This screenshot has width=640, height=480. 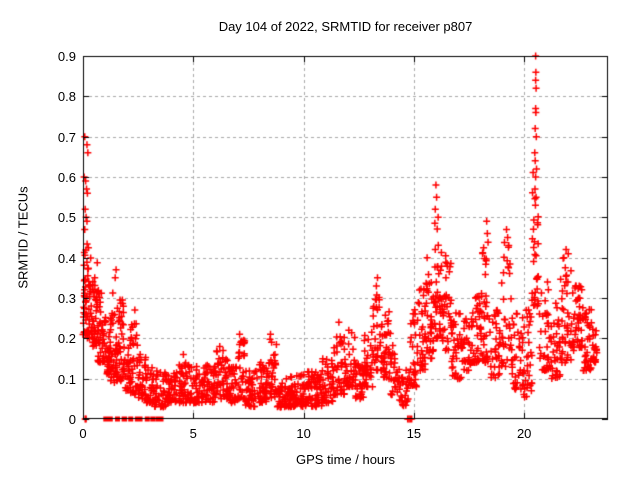 What do you see at coordinates (193, 433) in the screenshot?
I see `x-tick-label: 5` at bounding box center [193, 433].